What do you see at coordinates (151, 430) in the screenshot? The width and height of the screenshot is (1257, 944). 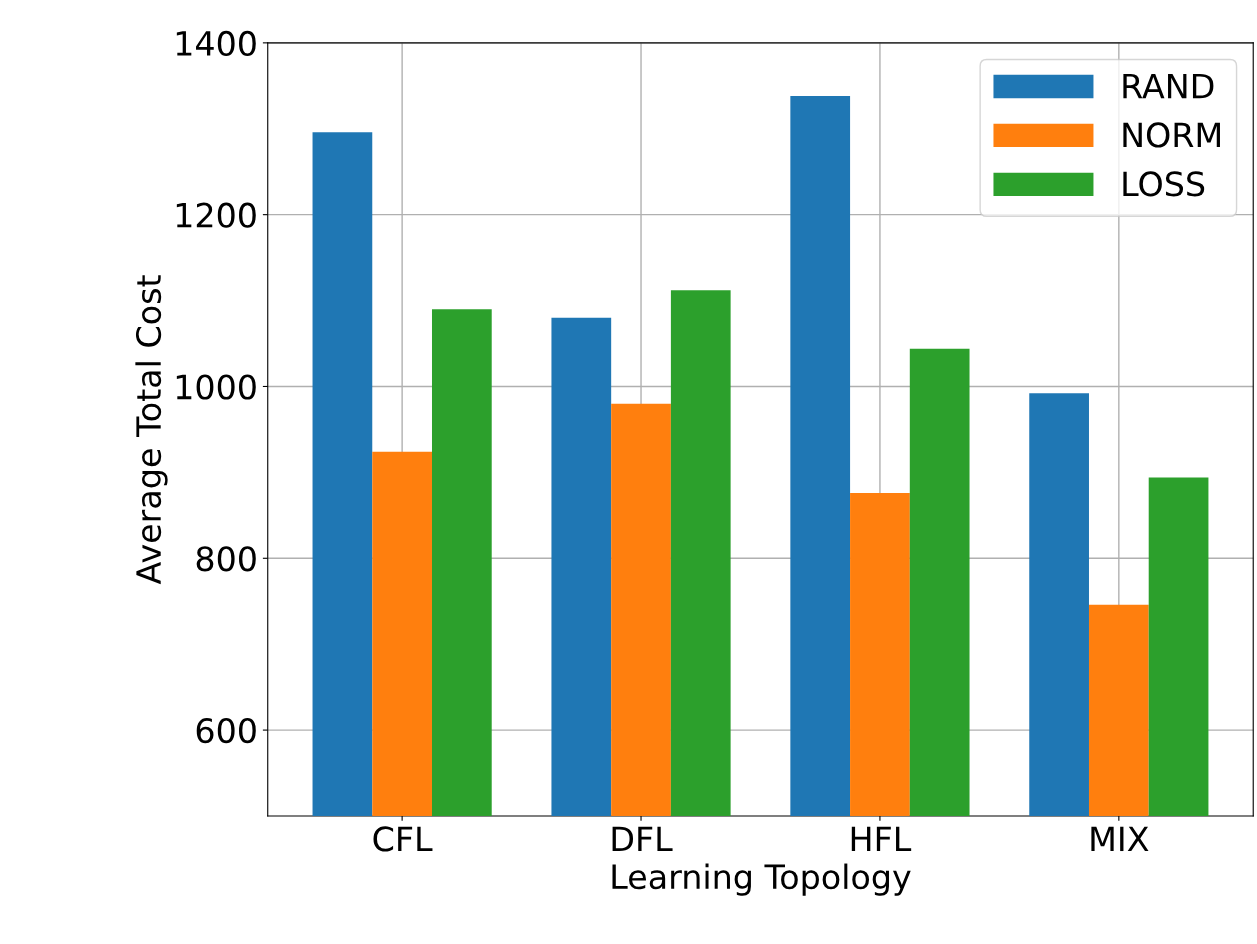 I see `y-axis-title: Average Total Cost` at bounding box center [151, 430].